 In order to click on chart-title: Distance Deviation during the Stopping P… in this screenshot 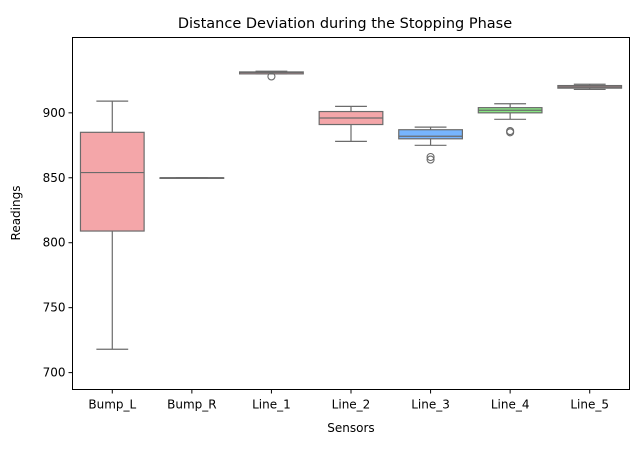, I will do `click(345, 24)`.